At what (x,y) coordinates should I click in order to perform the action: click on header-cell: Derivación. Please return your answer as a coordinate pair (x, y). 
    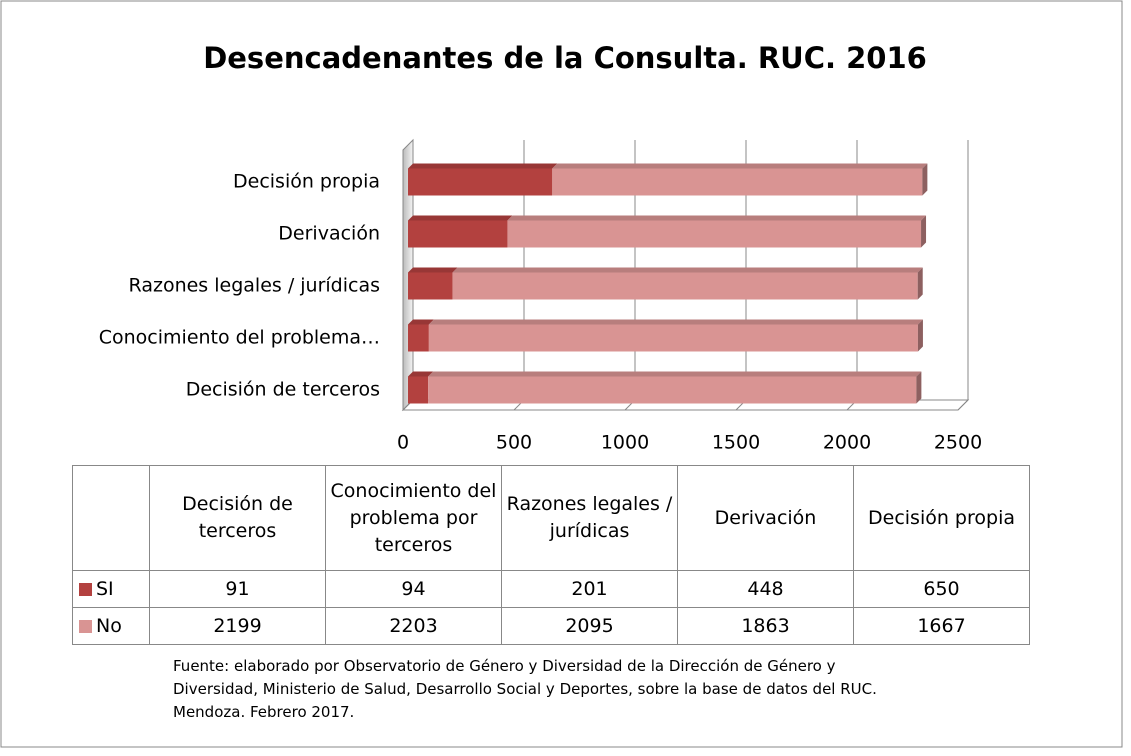
    Looking at the image, I should click on (765, 518).